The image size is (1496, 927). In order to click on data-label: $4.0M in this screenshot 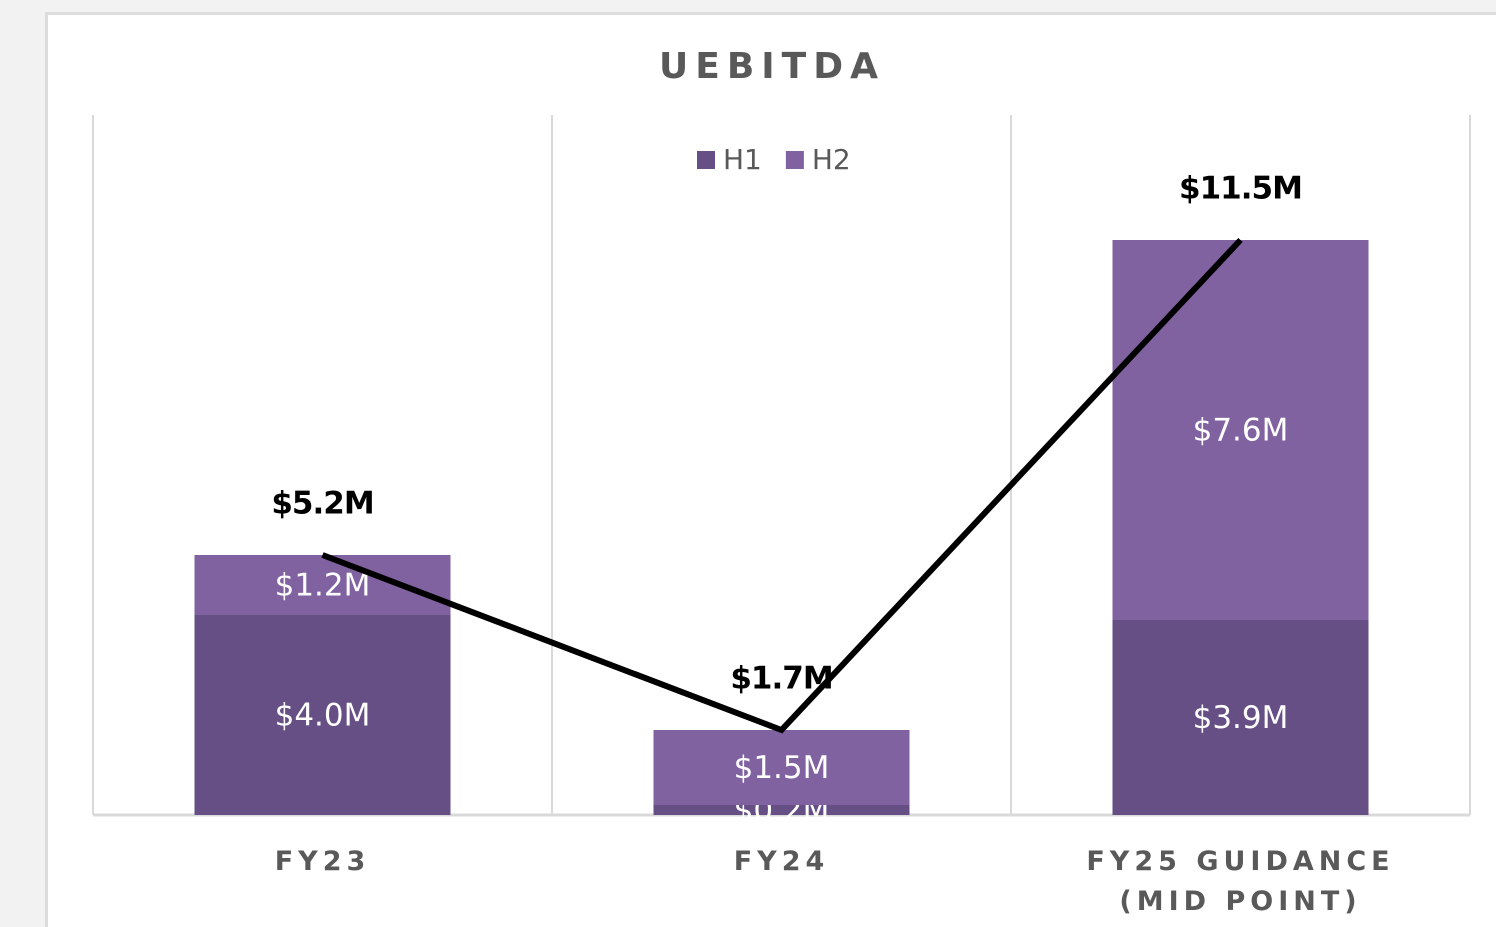, I will do `click(323, 716)`.